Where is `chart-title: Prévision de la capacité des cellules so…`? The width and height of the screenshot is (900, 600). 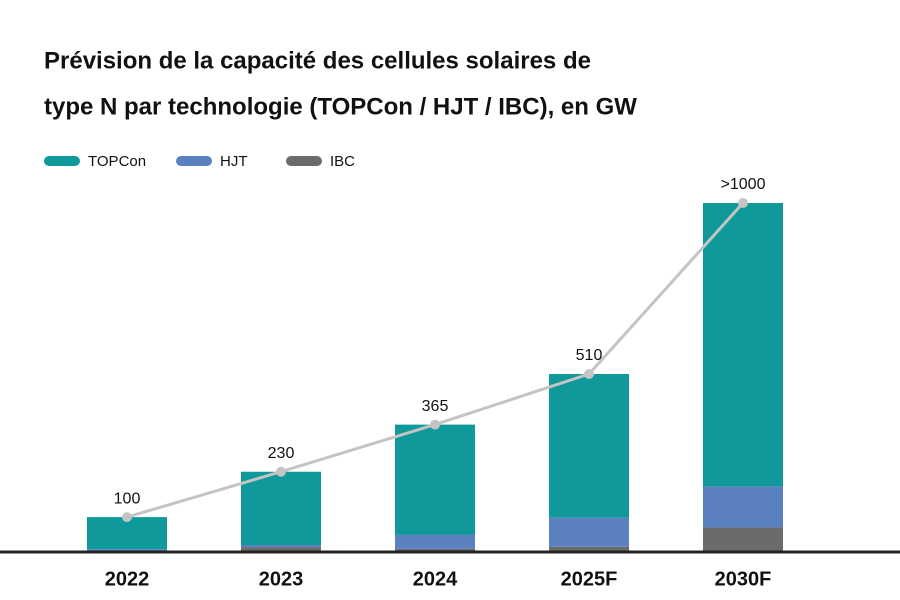 chart-title: Prévision de la capacité des cellules so… is located at coordinates (317, 60).